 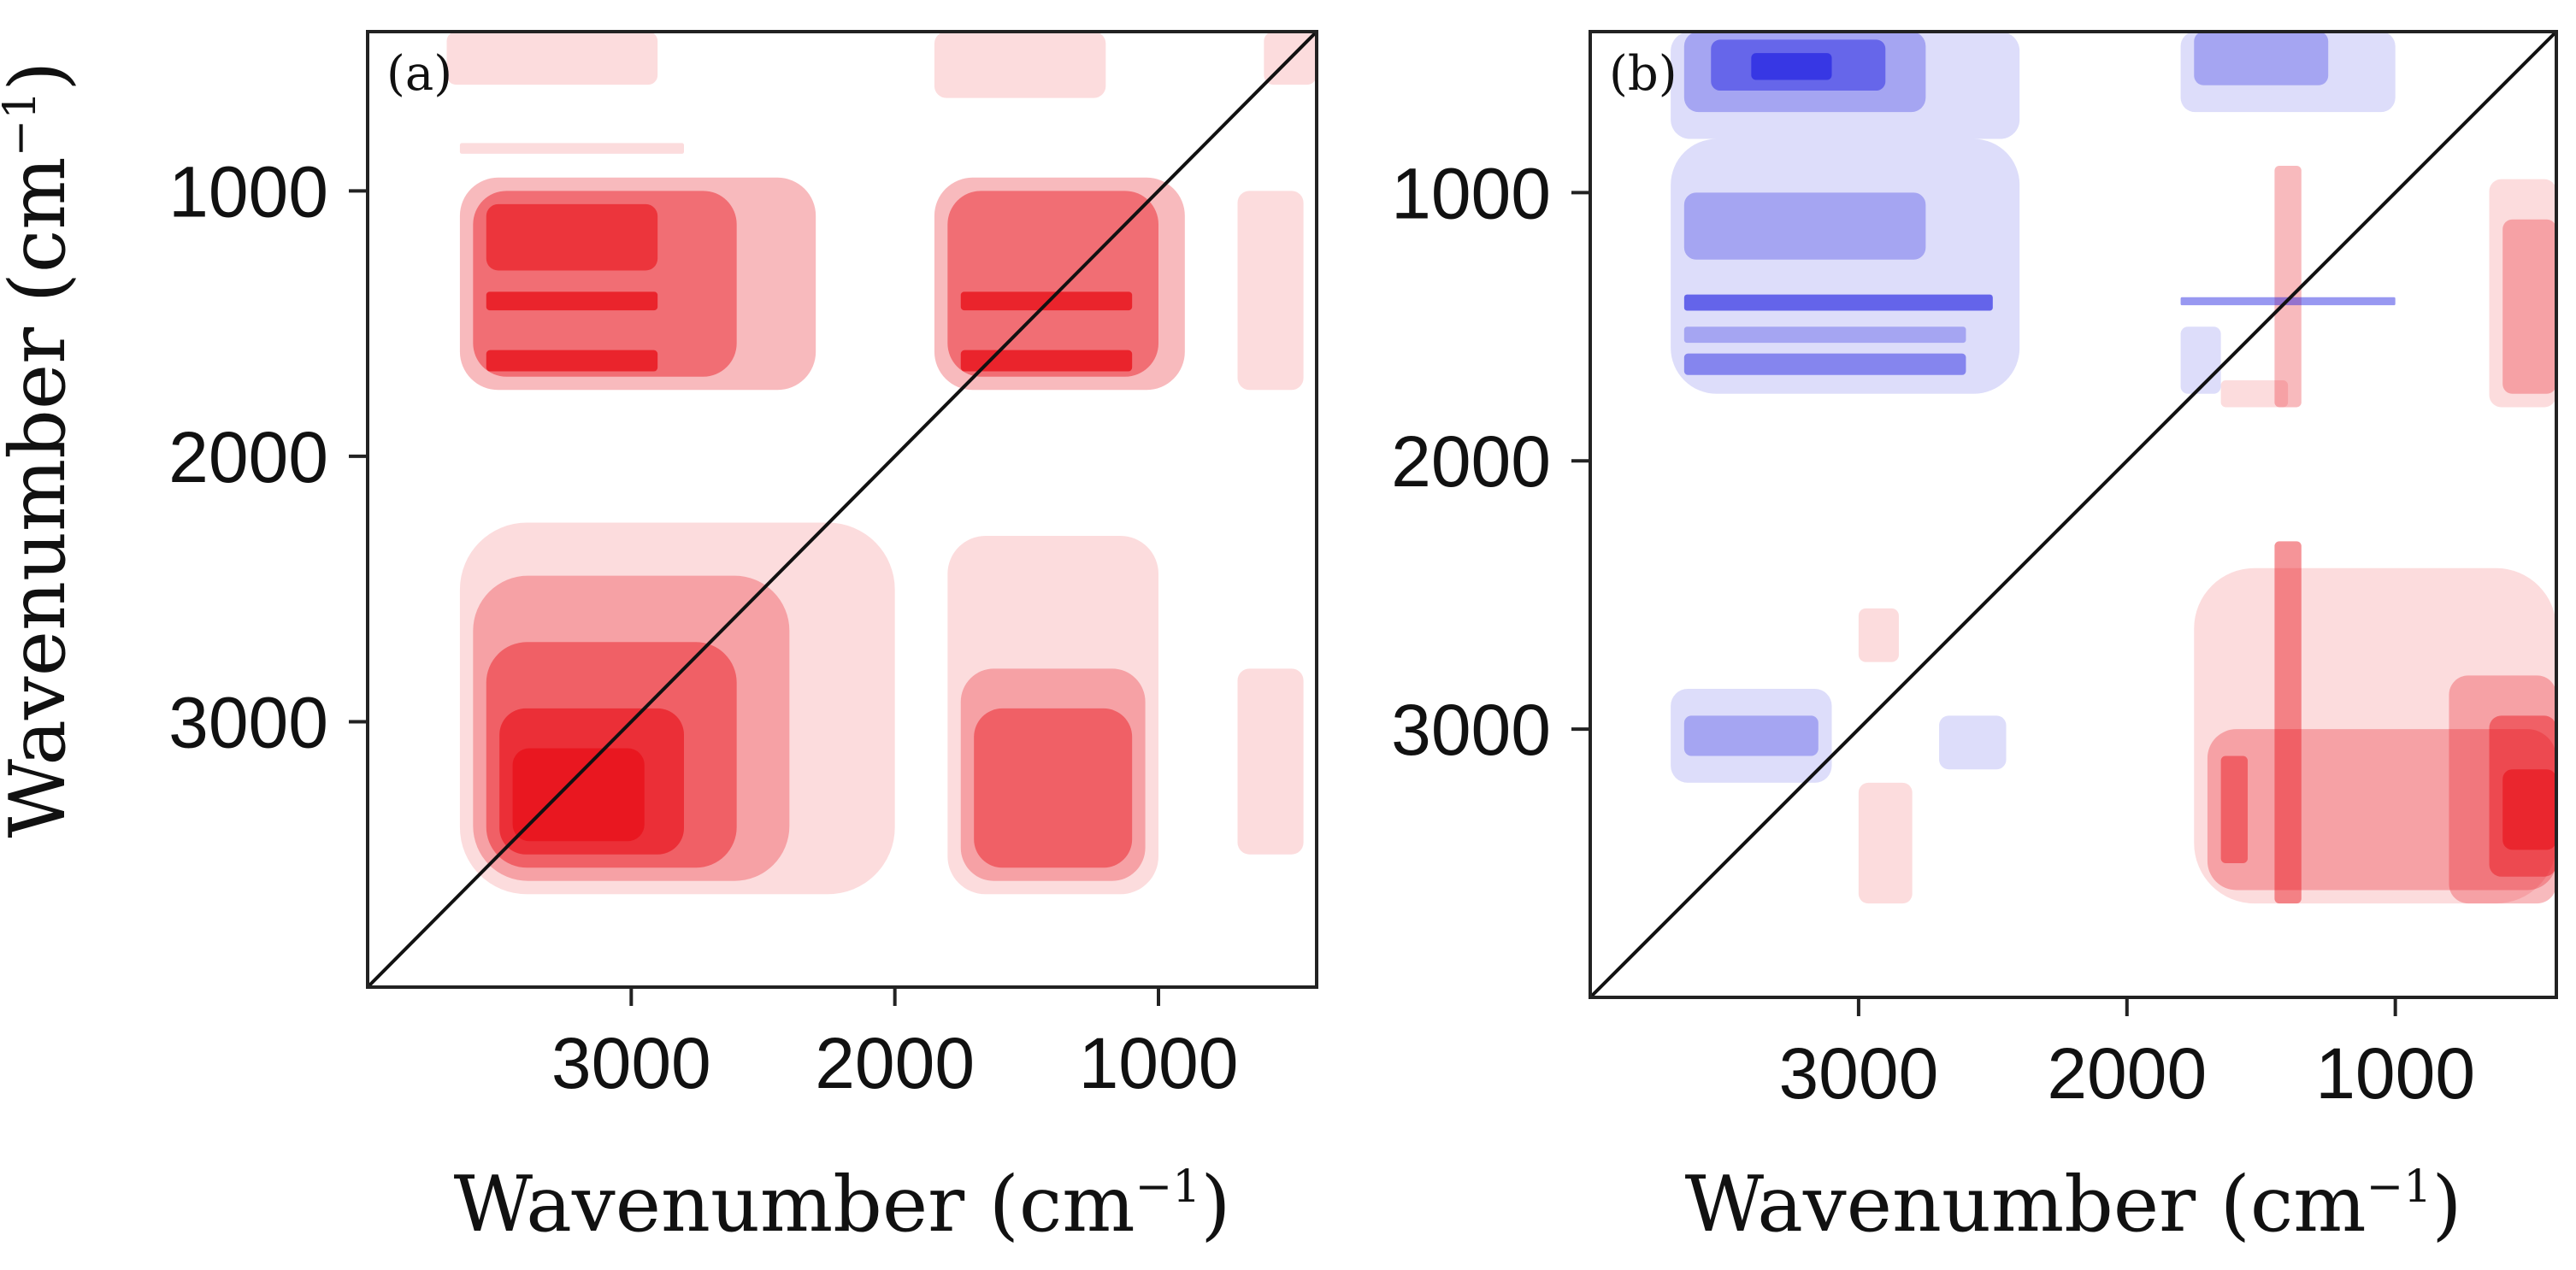 I want to click on x-ticks-b: 3000 2000 1000, so click(x=2126, y=1055).